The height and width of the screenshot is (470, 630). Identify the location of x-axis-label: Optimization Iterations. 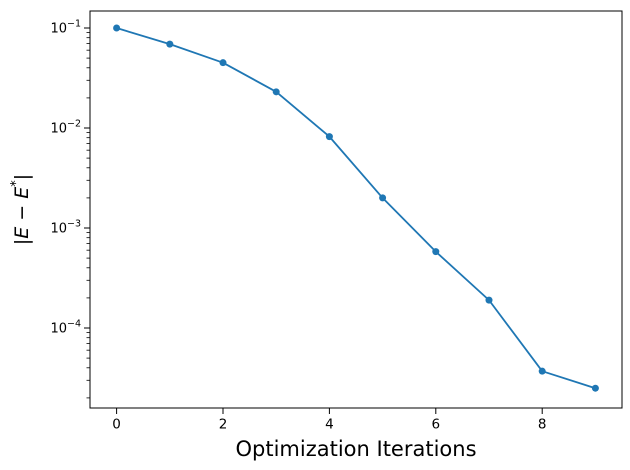
(355, 449).